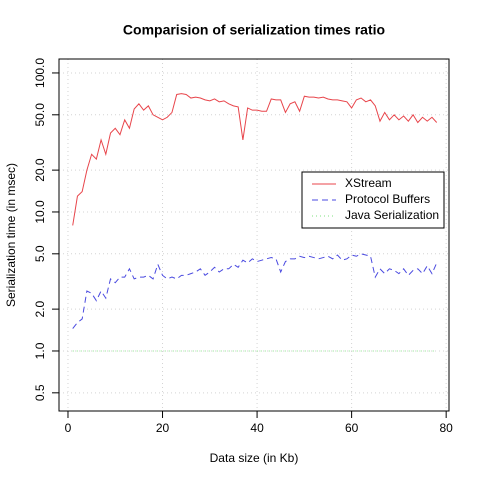 The height and width of the screenshot is (480, 480). What do you see at coordinates (40, 115) in the screenshot?
I see `y-tick-label: 50.0` at bounding box center [40, 115].